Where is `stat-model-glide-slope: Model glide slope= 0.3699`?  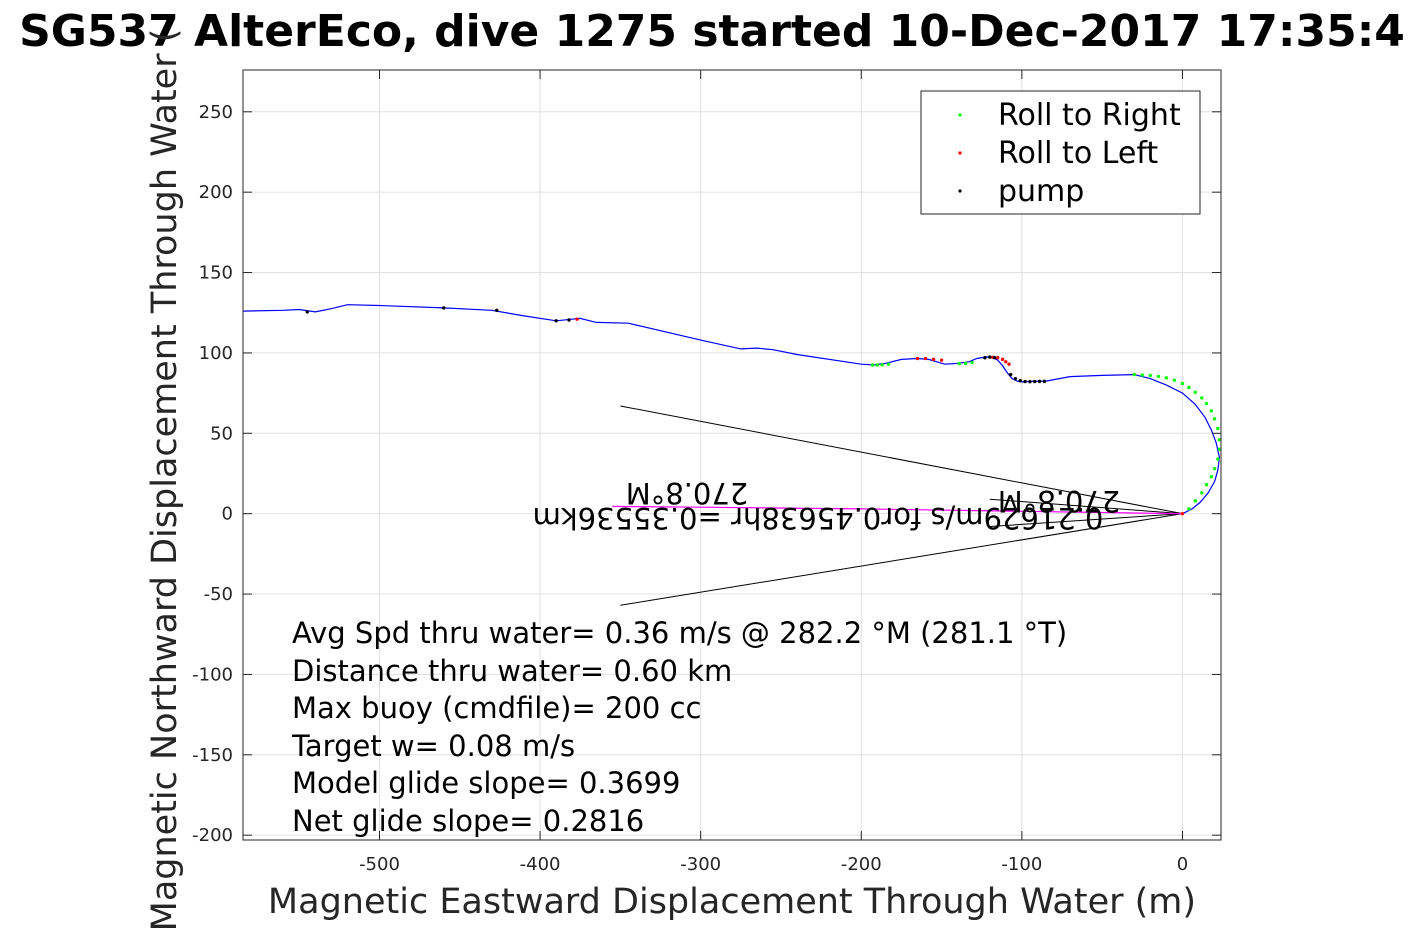
stat-model-glide-slope: Model glide slope= 0.3699 is located at coordinates (486, 783).